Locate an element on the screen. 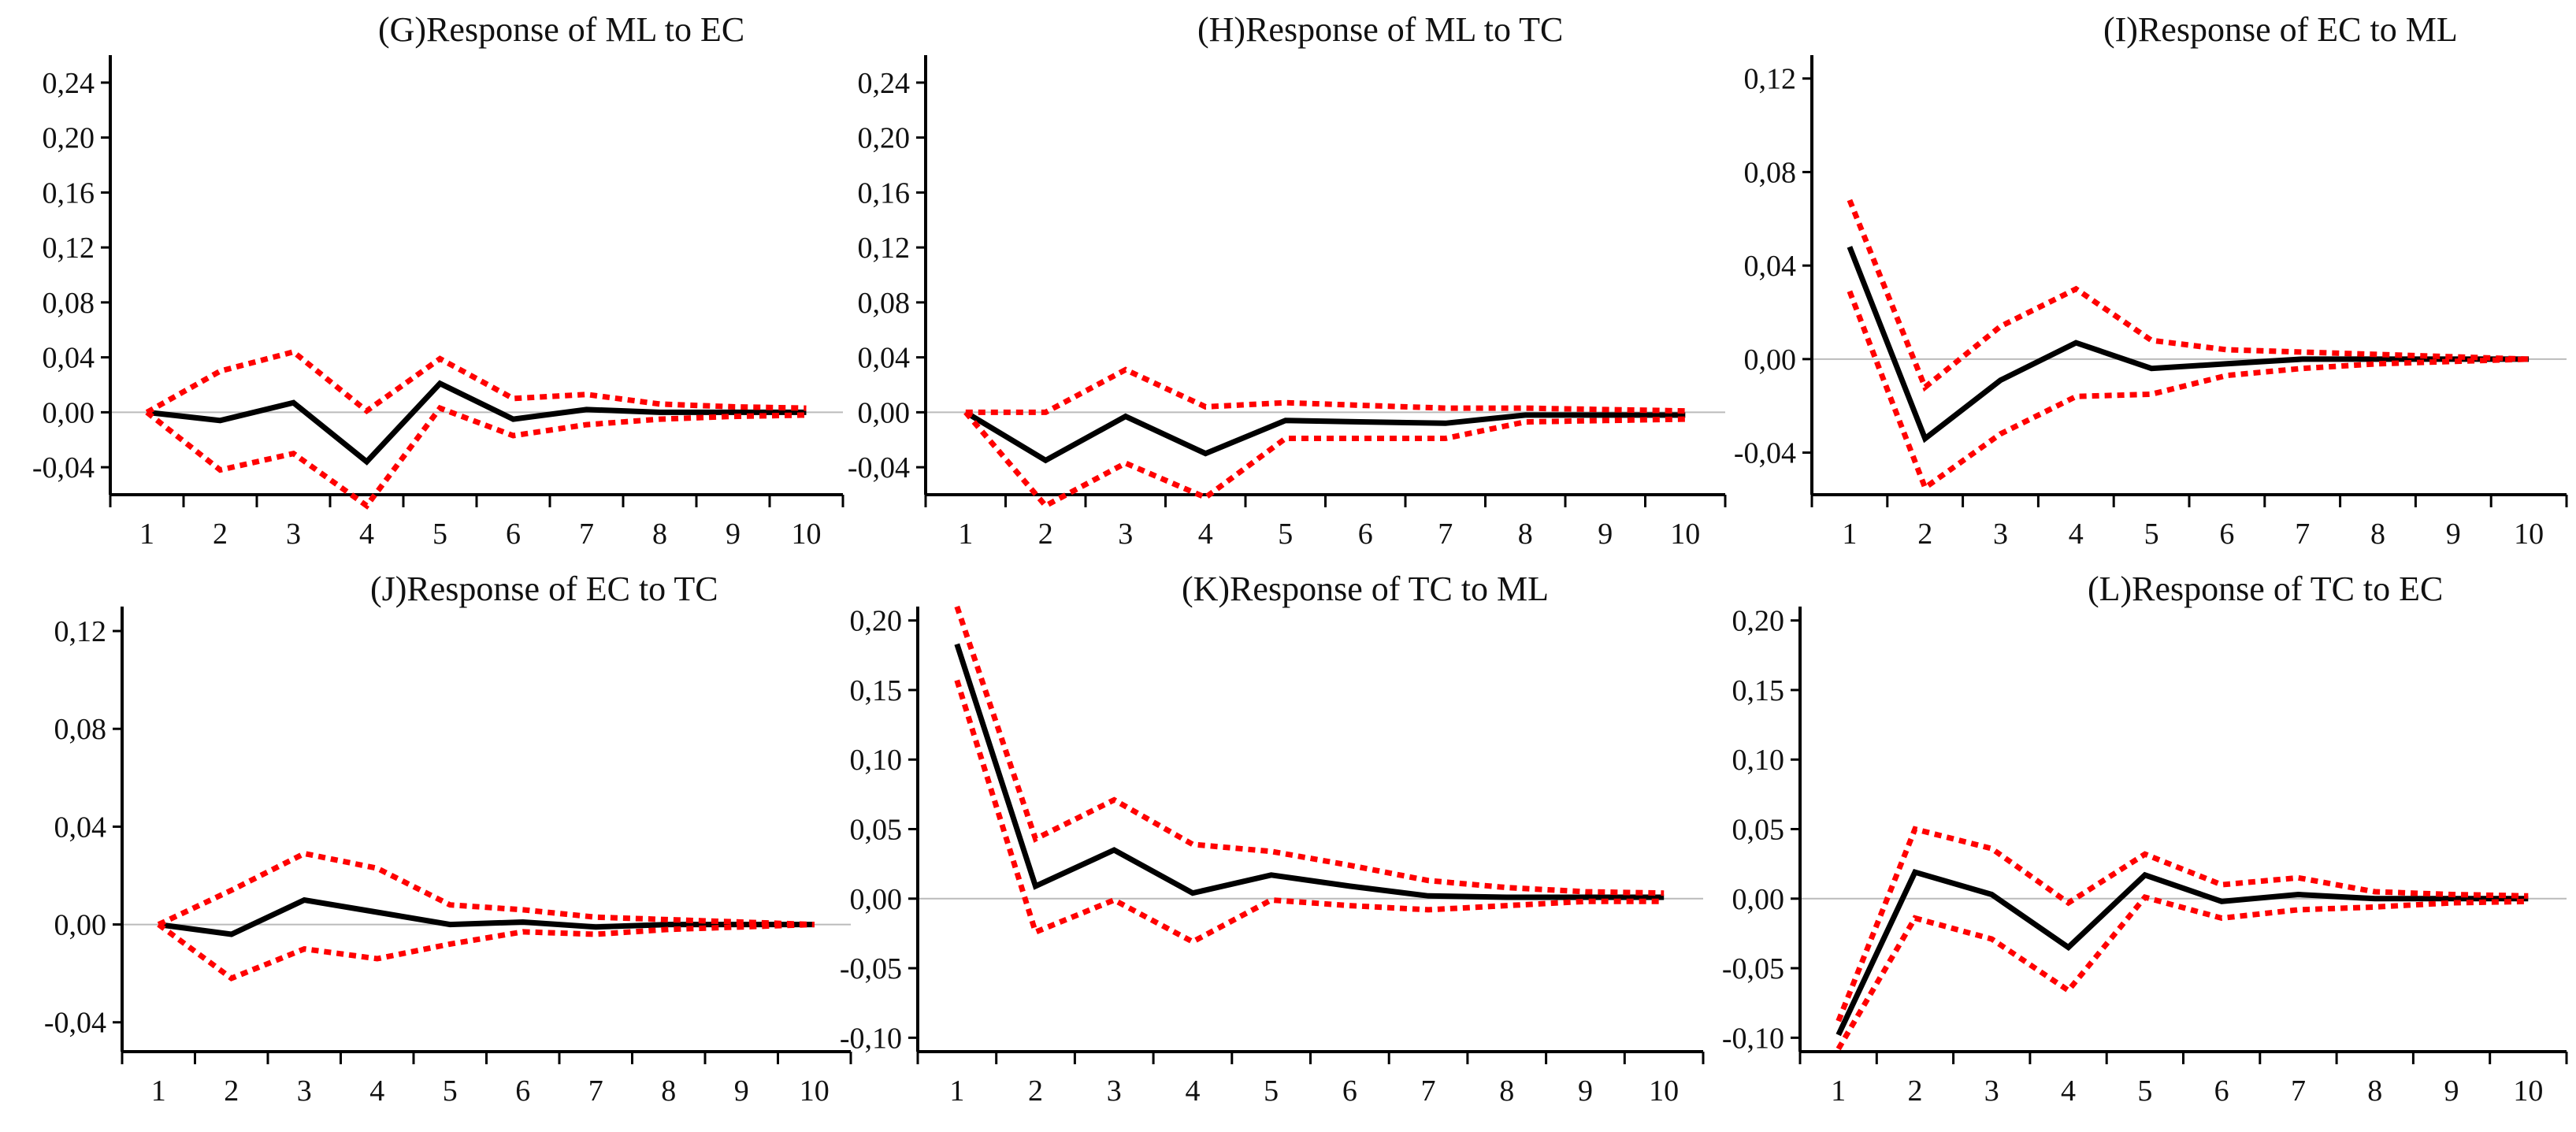  panel-title: (J)Response of EC to TC is located at coordinates (544, 589).